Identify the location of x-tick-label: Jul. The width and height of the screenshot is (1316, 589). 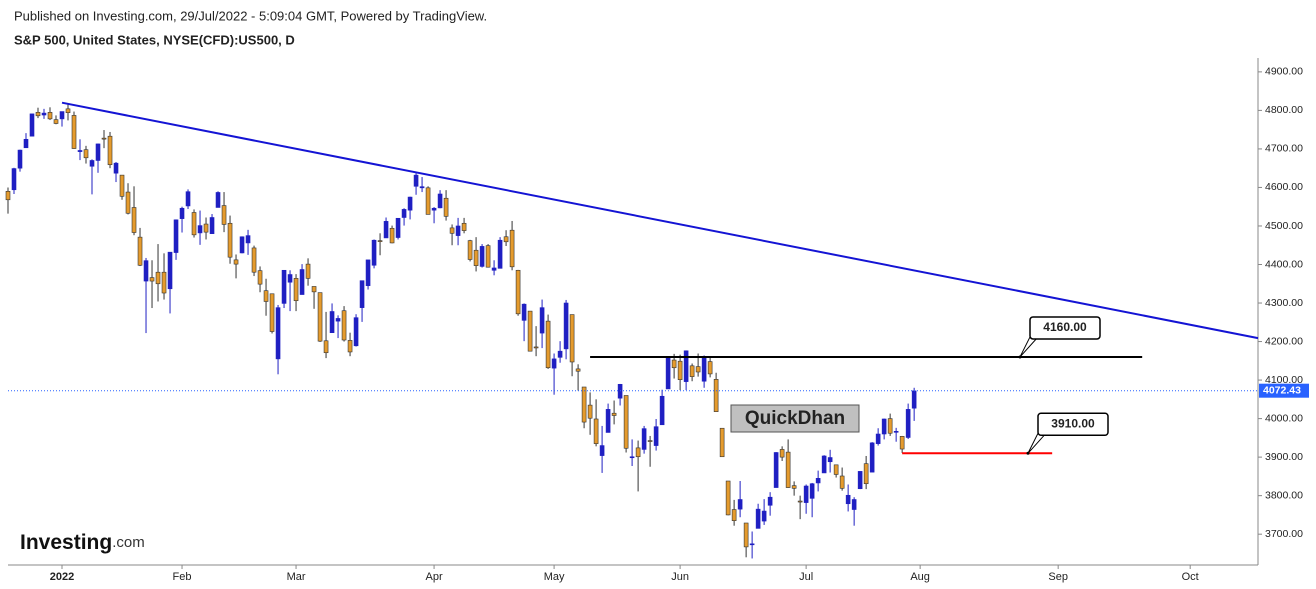
(806, 577).